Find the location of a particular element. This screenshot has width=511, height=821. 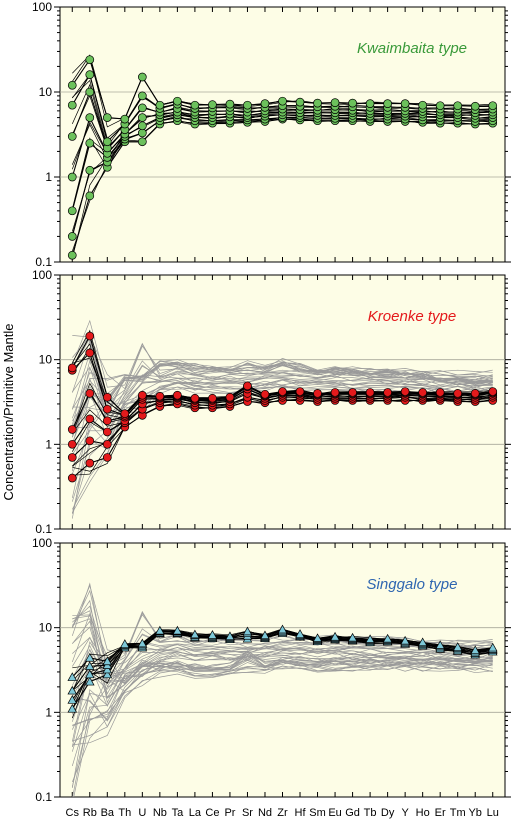

y-axis-label: Concentration/Primitive Mantle is located at coordinates (8, 411).